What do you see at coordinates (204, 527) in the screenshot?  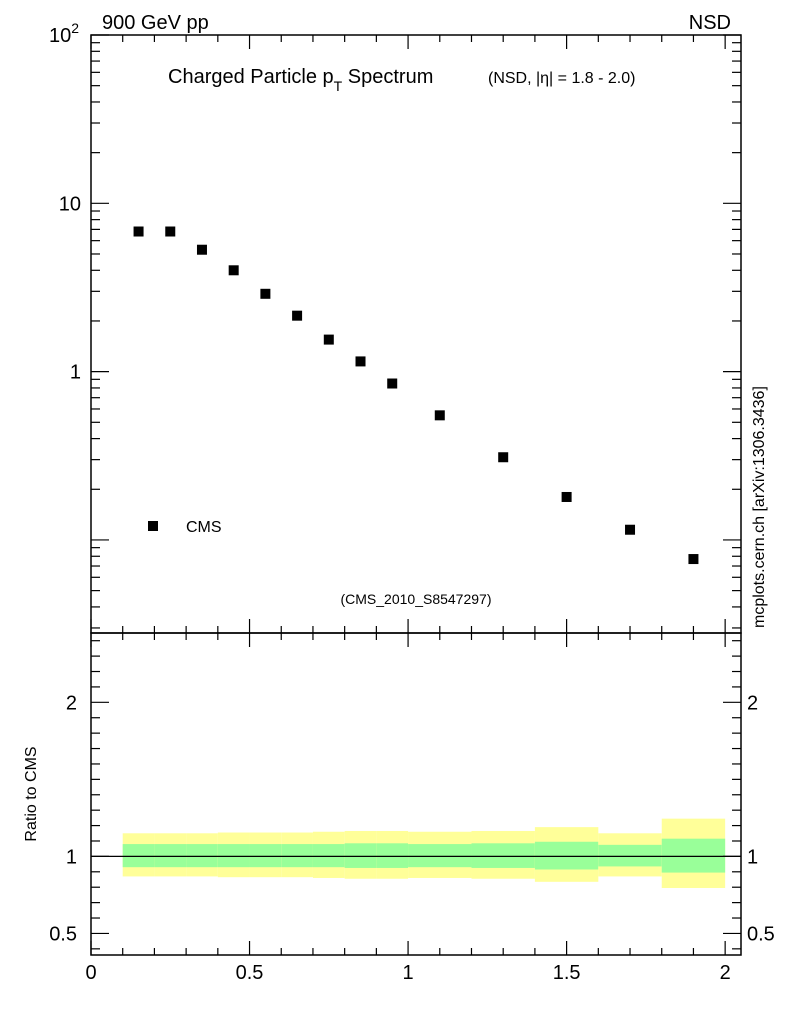 I see `legend-label: CMS` at bounding box center [204, 527].